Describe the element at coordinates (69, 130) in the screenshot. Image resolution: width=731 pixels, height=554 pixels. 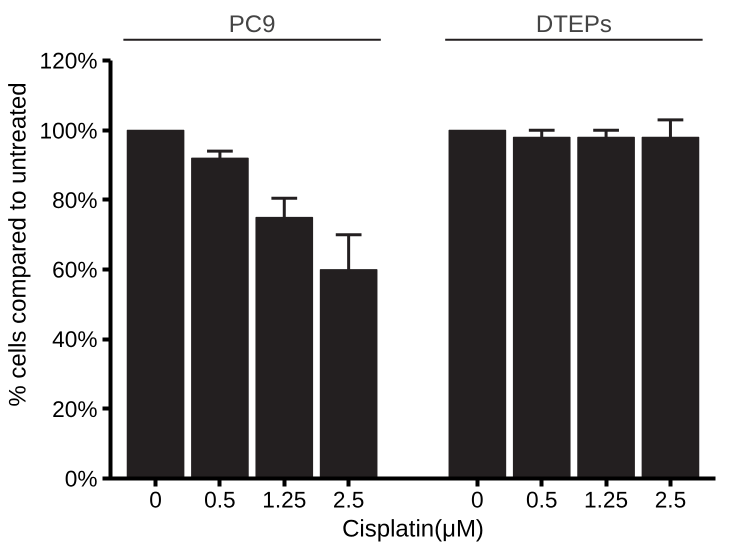
I see `y-tick-label: 100%` at that location.